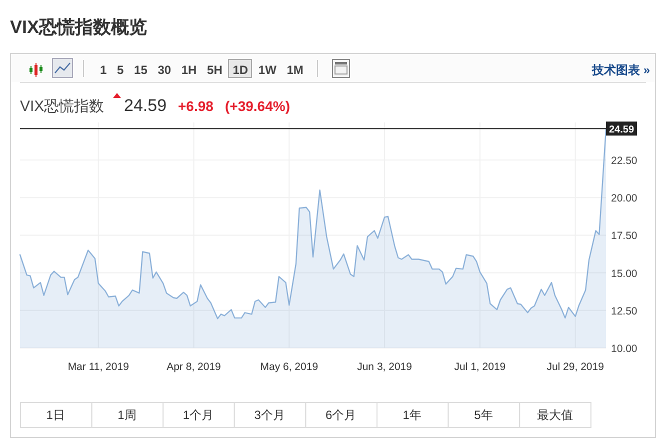 This screenshot has height=445, width=664. Describe the element at coordinates (79, 27) in the screenshot. I see `chart-title: VIX恐慌指数概览` at that location.